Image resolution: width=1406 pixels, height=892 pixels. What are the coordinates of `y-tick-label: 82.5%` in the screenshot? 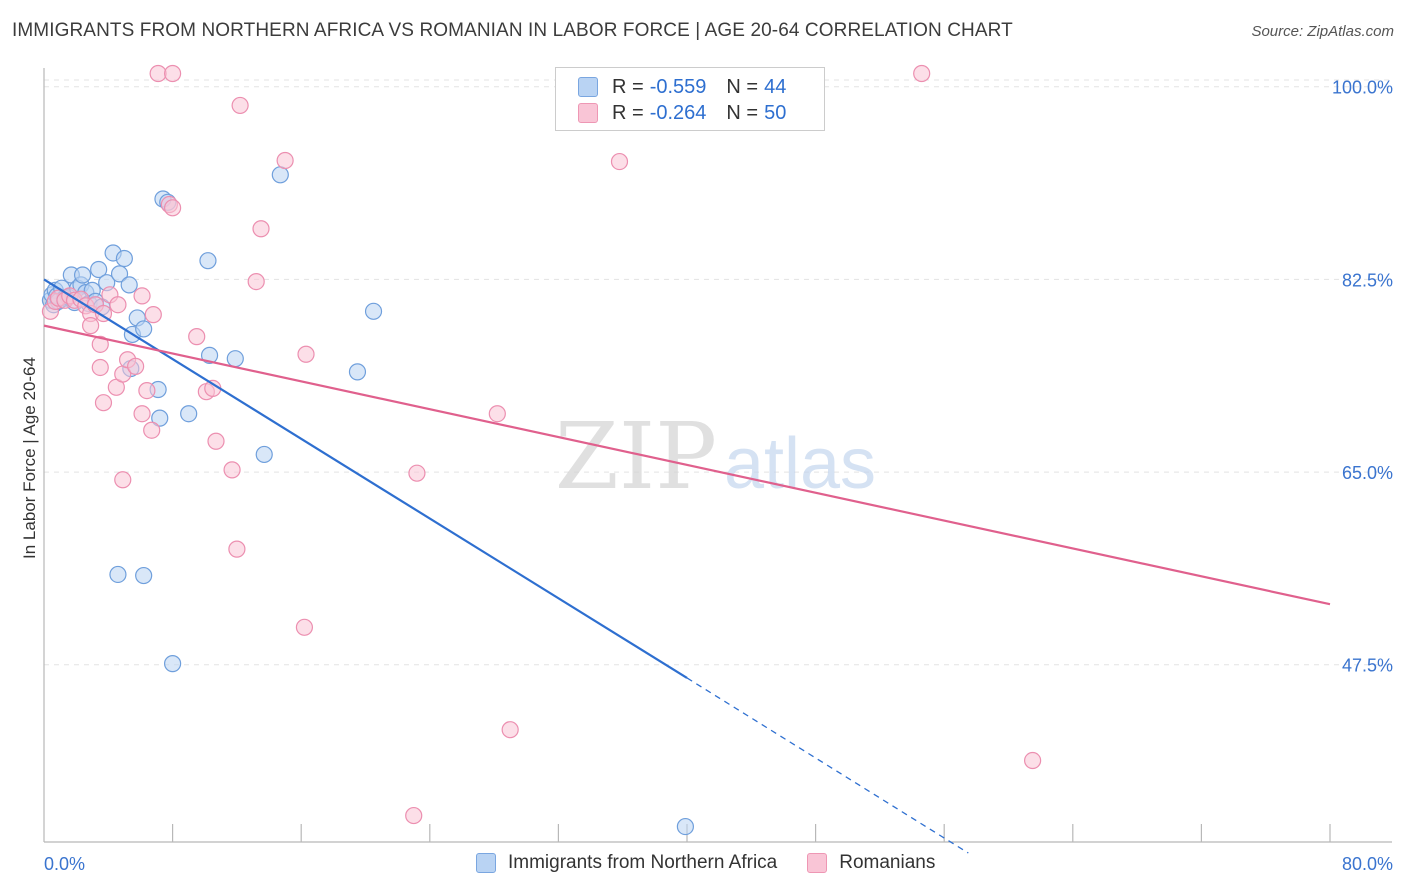 It's located at (1367, 280).